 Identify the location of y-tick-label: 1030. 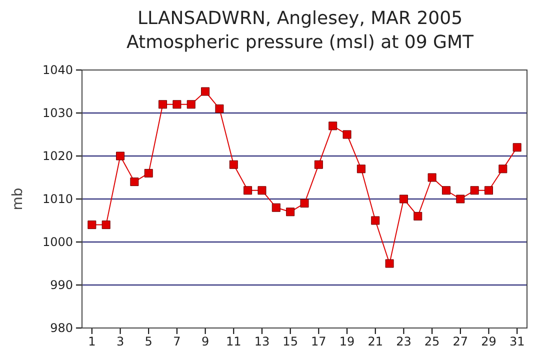
(57, 113).